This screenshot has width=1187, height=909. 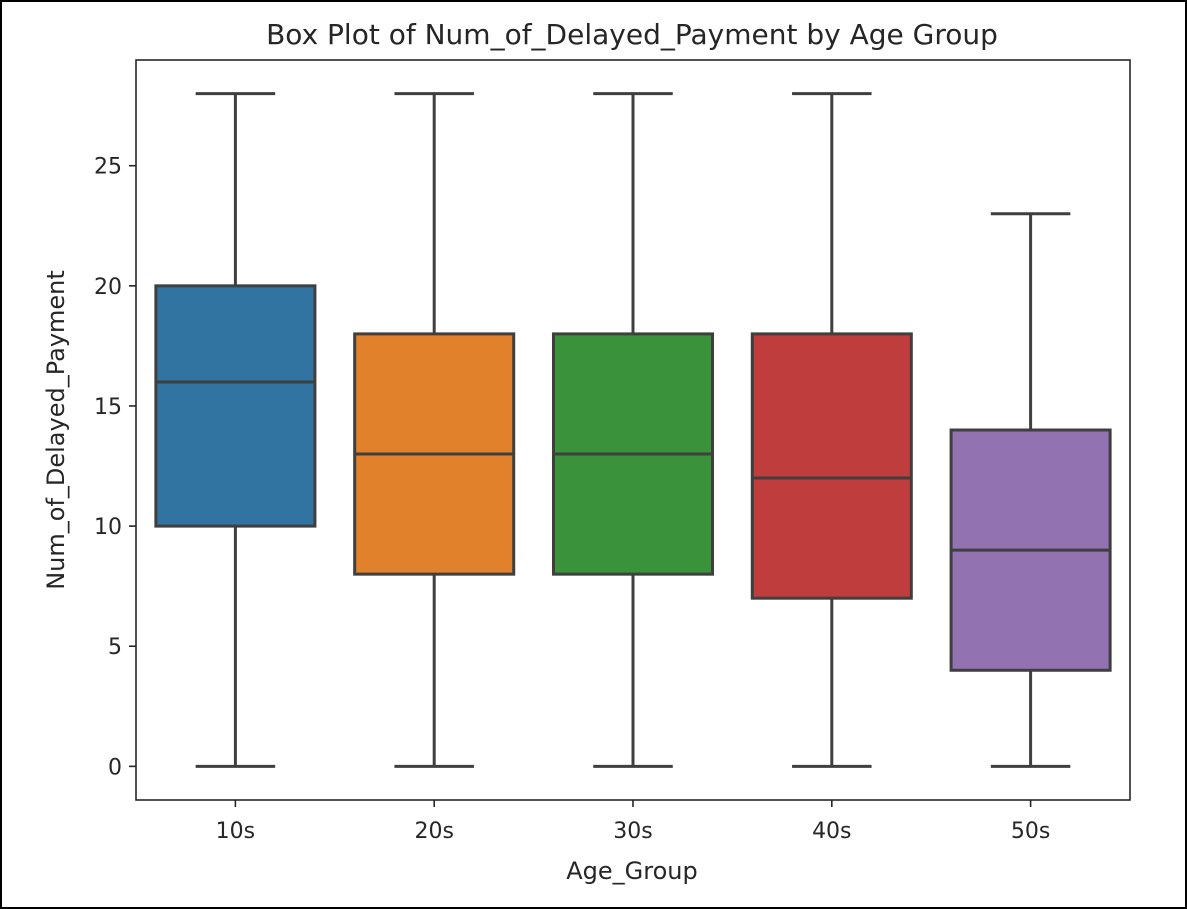 What do you see at coordinates (115, 467) in the screenshot?
I see `y-axis: 0 5 10 15 20 25` at bounding box center [115, 467].